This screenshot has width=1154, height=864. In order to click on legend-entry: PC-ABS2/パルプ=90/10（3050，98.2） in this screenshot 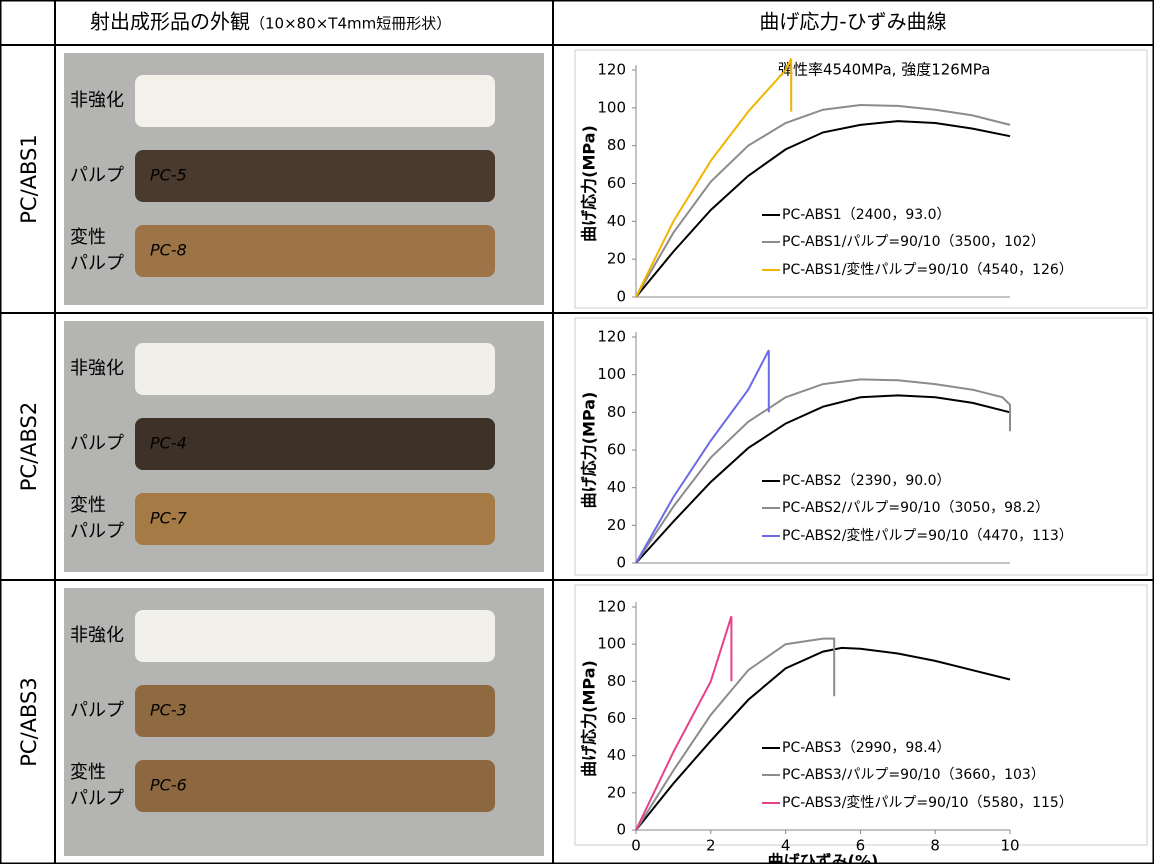, I will do `click(915, 508)`.